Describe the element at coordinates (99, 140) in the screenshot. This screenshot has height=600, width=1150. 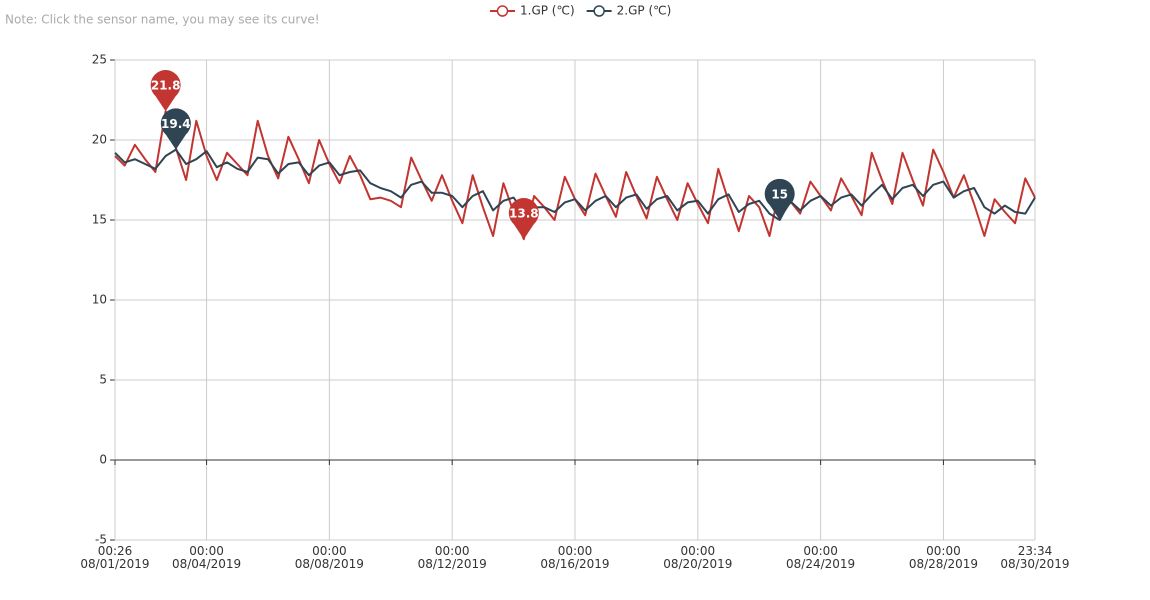
I see `y-tick-label: 20` at that location.